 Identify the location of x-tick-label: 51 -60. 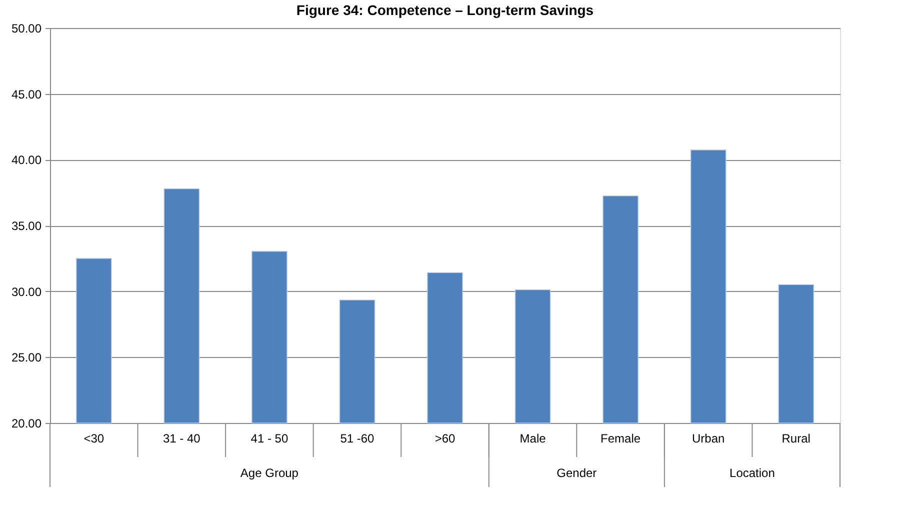
(357, 439).